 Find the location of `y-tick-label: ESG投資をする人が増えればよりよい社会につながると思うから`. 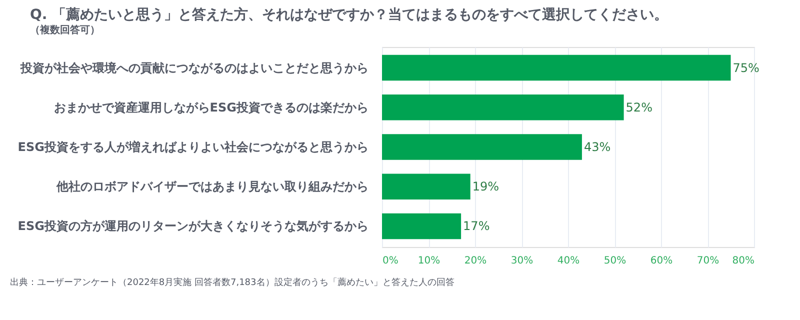

y-tick-label: ESG投資をする人が増えればよりよい社会につながると思うから is located at coordinates (193, 147).